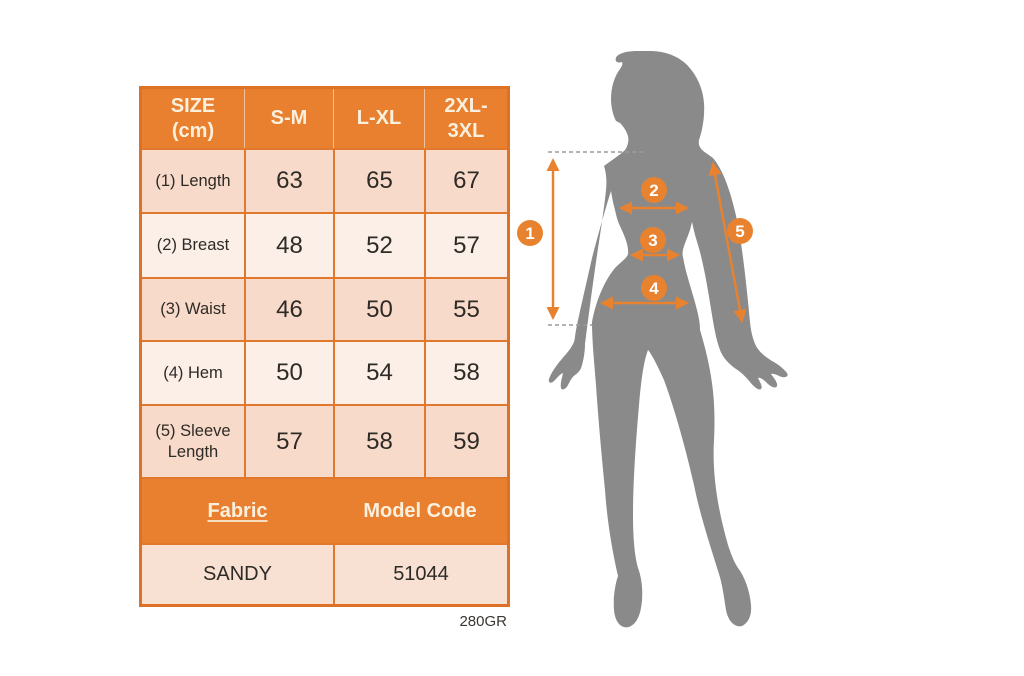 This screenshot has width=1024, height=676. I want to click on cell-waist-lxl: 50, so click(378, 308).